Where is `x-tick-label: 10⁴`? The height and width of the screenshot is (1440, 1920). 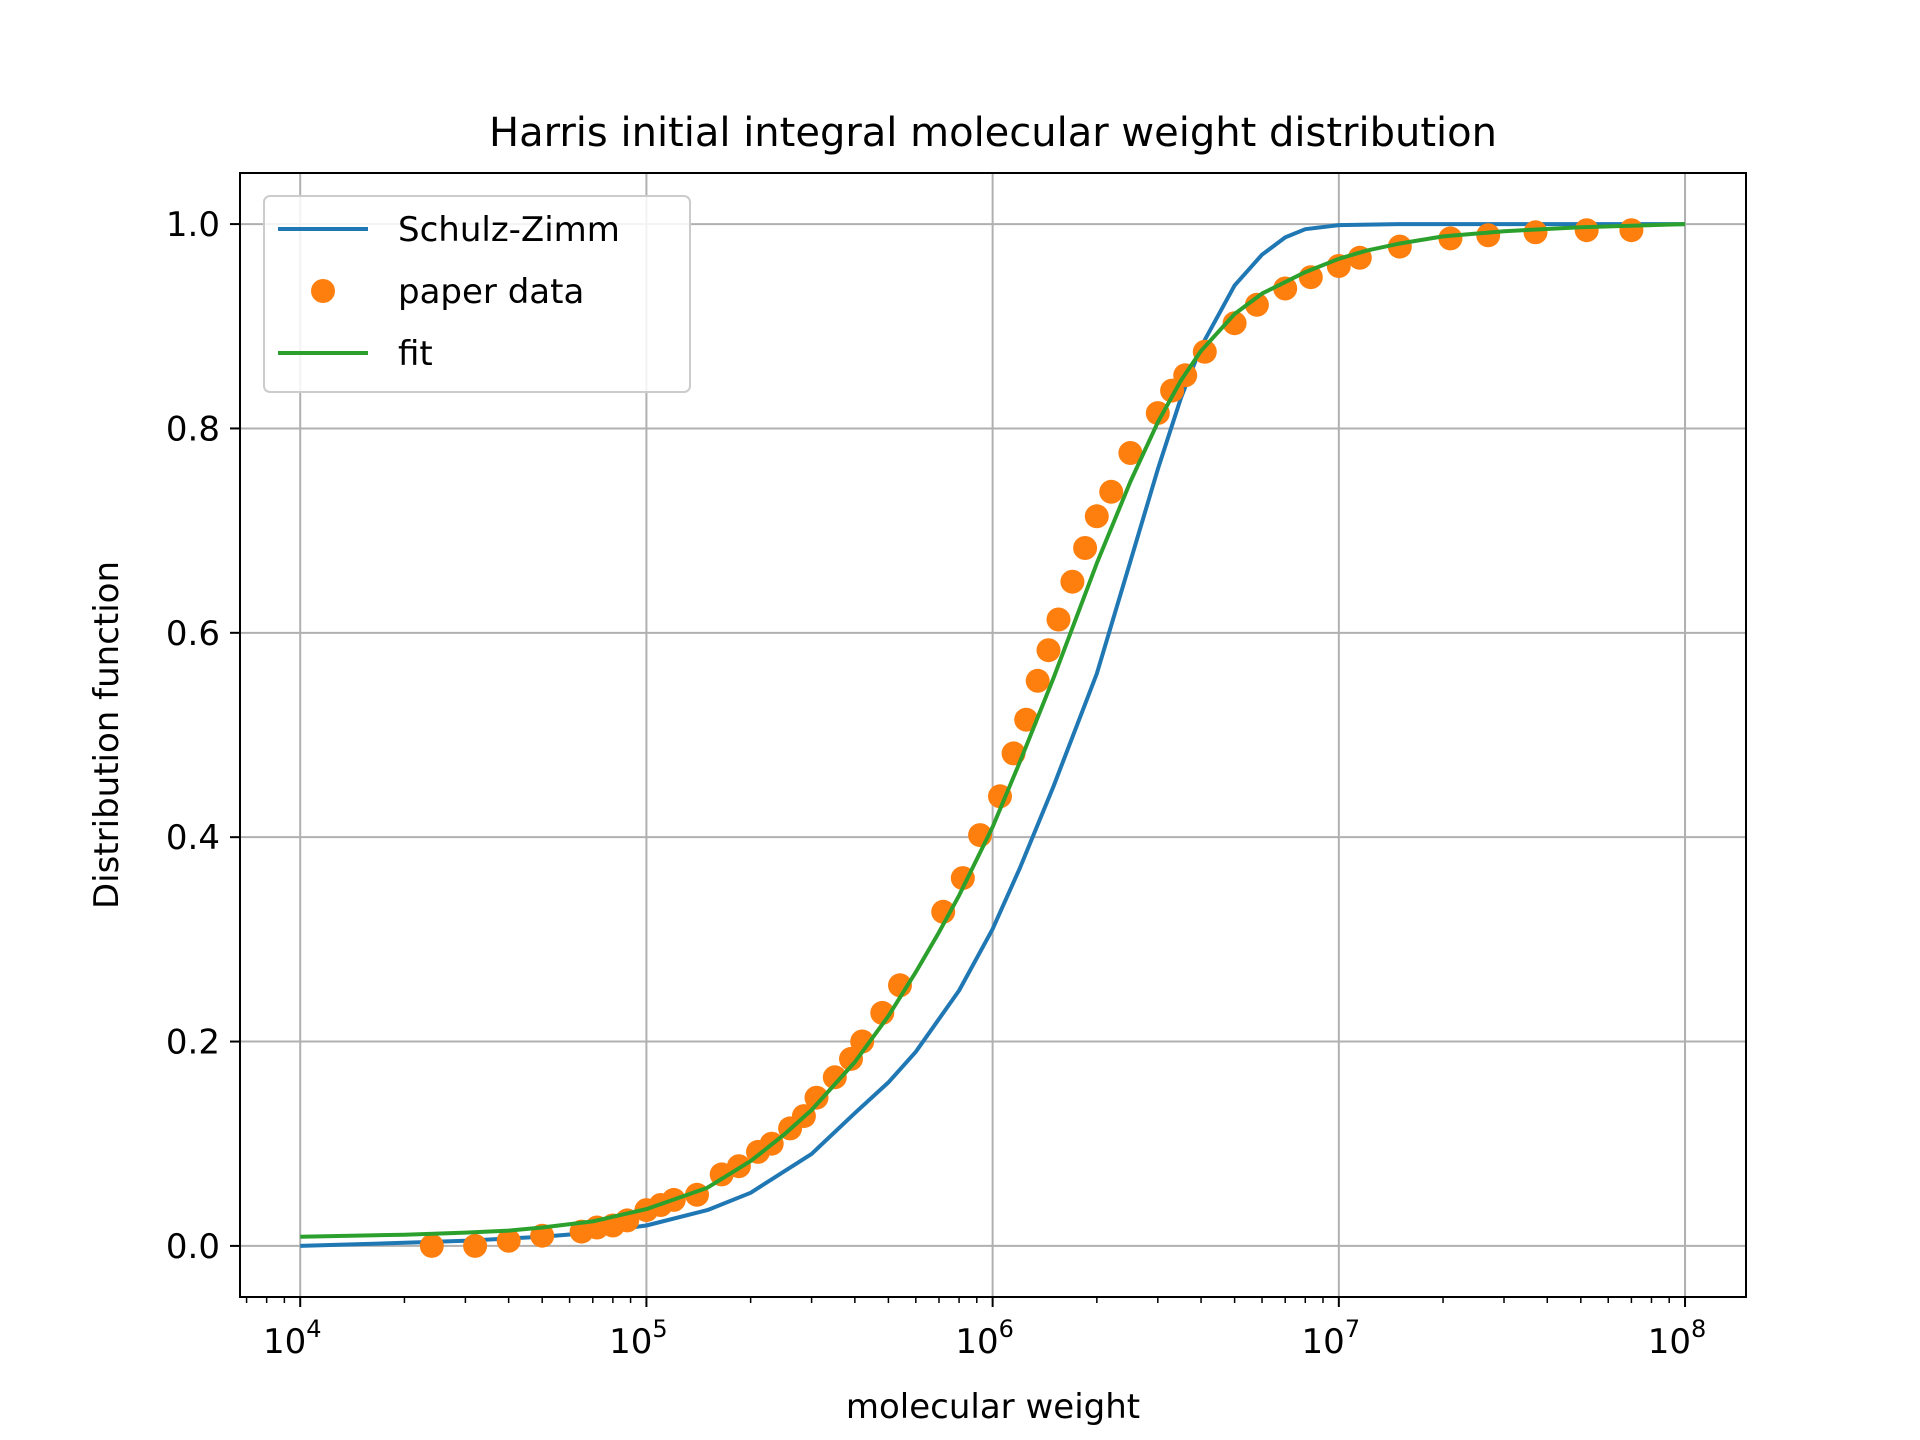 x-tick-label: 10⁴ is located at coordinates (292, 1338).